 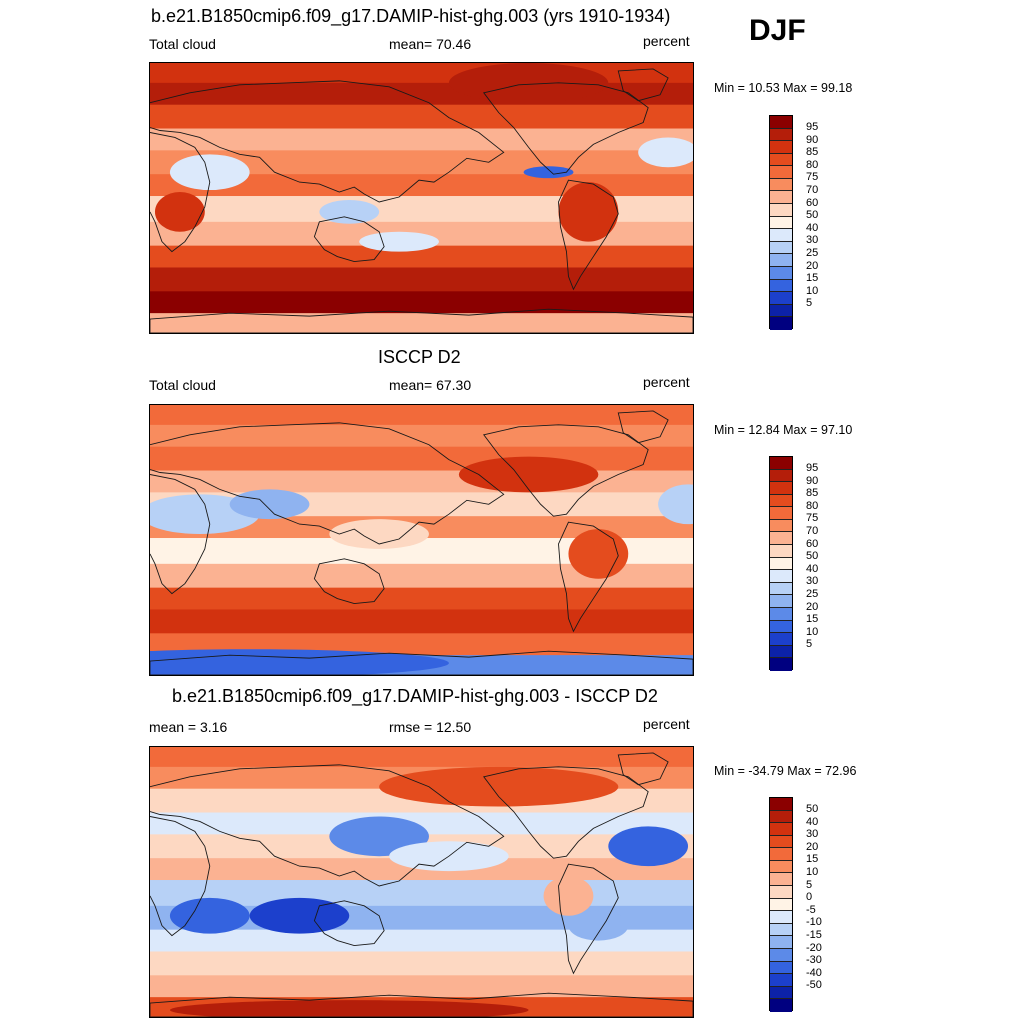 I want to click on panel-3-rmse-label: rmse = 12.50, so click(x=430, y=727).